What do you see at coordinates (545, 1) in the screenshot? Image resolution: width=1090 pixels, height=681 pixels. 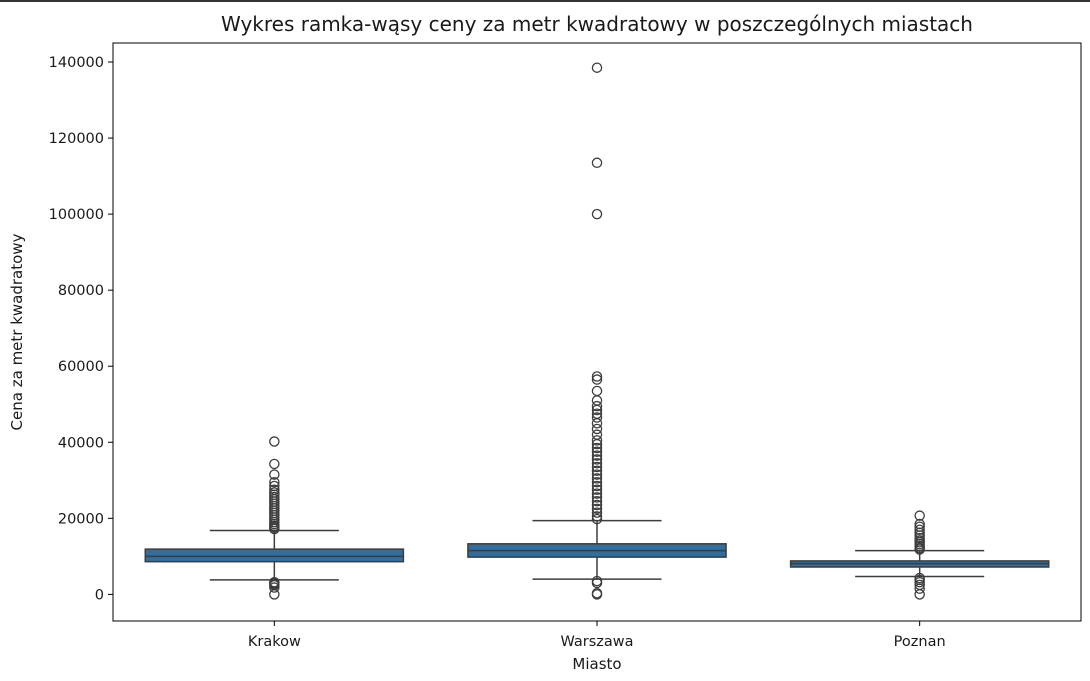 I see `window-top-border` at bounding box center [545, 1].